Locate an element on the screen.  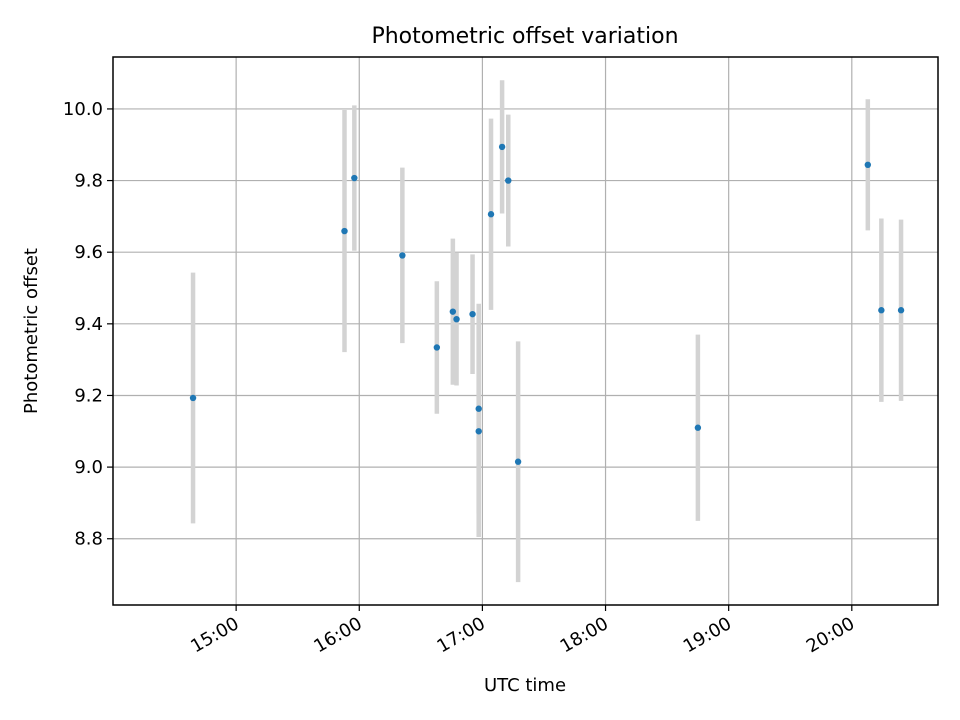
y-tick-label: 8.8 is located at coordinates (88, 539).